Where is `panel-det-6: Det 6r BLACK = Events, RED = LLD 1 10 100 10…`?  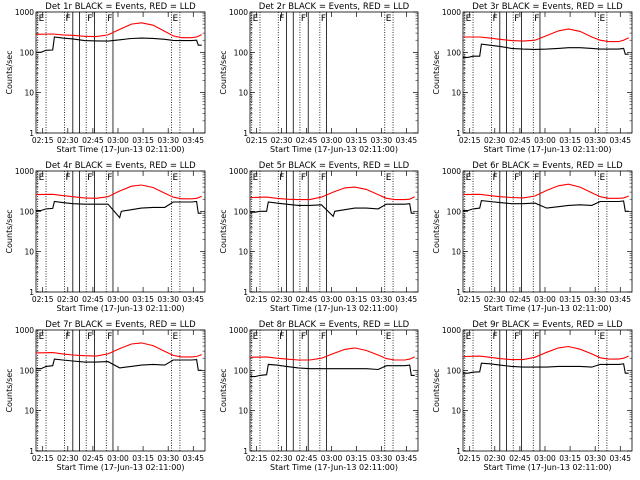
panel-det-6: Det 6r BLACK = Events, RED = LLD 1 10 100 10… is located at coordinates (532, 237).